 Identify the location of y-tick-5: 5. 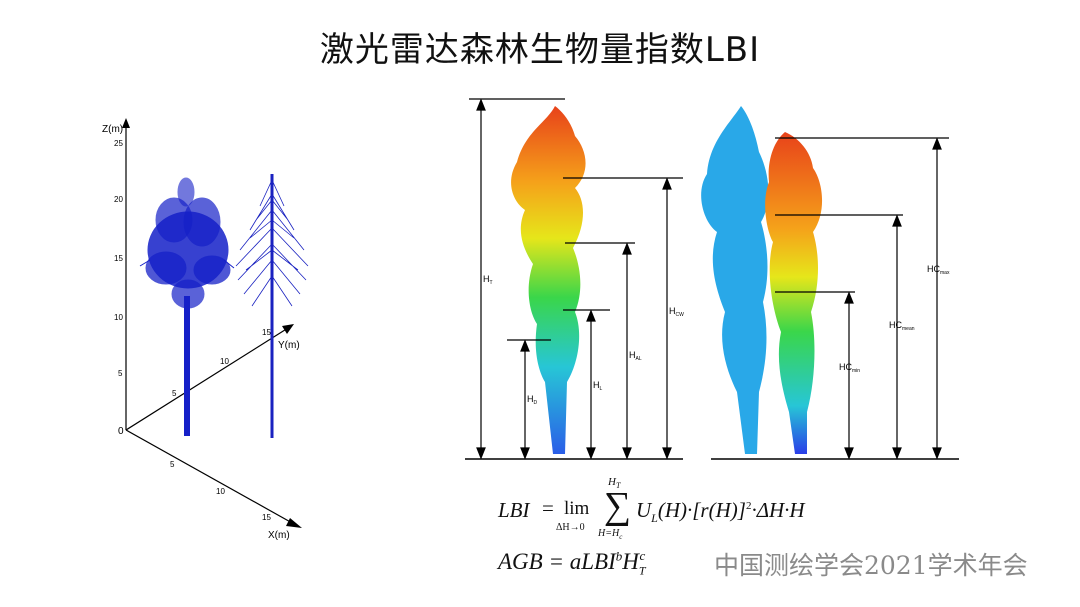
(174, 393).